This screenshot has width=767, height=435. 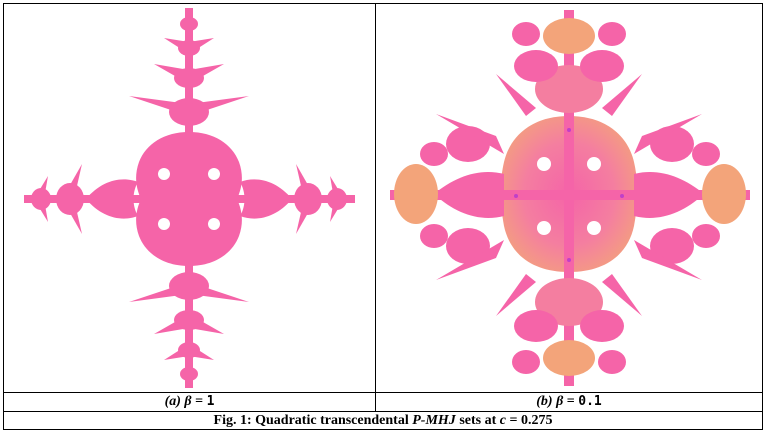 What do you see at coordinates (502, 420) in the screenshot?
I see `caption-italic-var: c` at bounding box center [502, 420].